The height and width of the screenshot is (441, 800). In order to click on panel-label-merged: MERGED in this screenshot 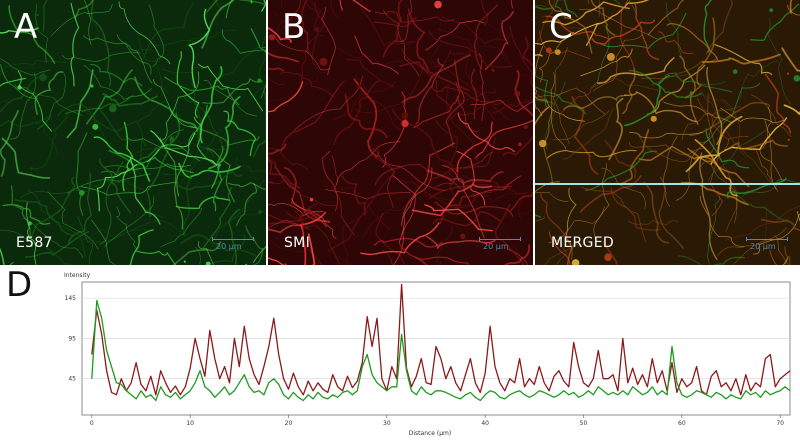, I will do `click(582, 243)`.